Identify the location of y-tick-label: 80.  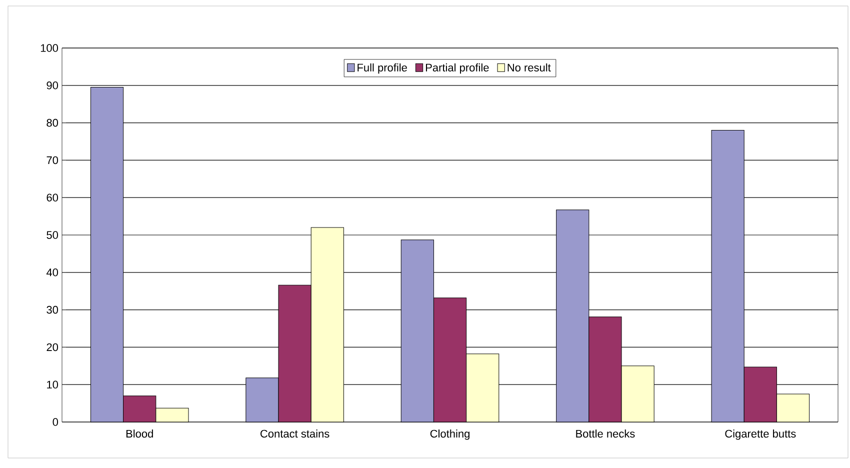
(52, 122).